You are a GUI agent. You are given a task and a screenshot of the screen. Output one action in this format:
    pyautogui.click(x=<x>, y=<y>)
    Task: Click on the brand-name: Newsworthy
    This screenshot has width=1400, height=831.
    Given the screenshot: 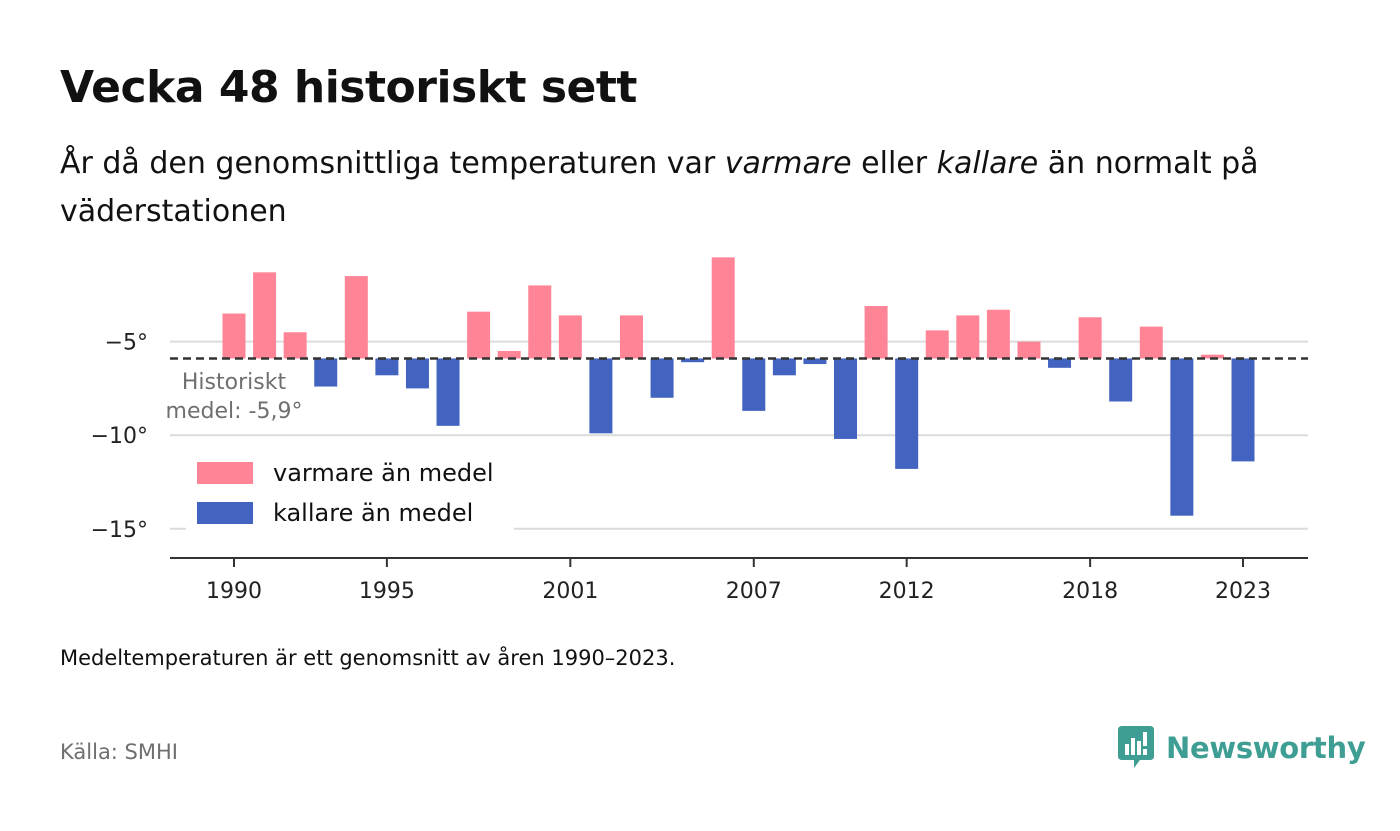 What is the action you would take?
    pyautogui.click(x=1266, y=748)
    